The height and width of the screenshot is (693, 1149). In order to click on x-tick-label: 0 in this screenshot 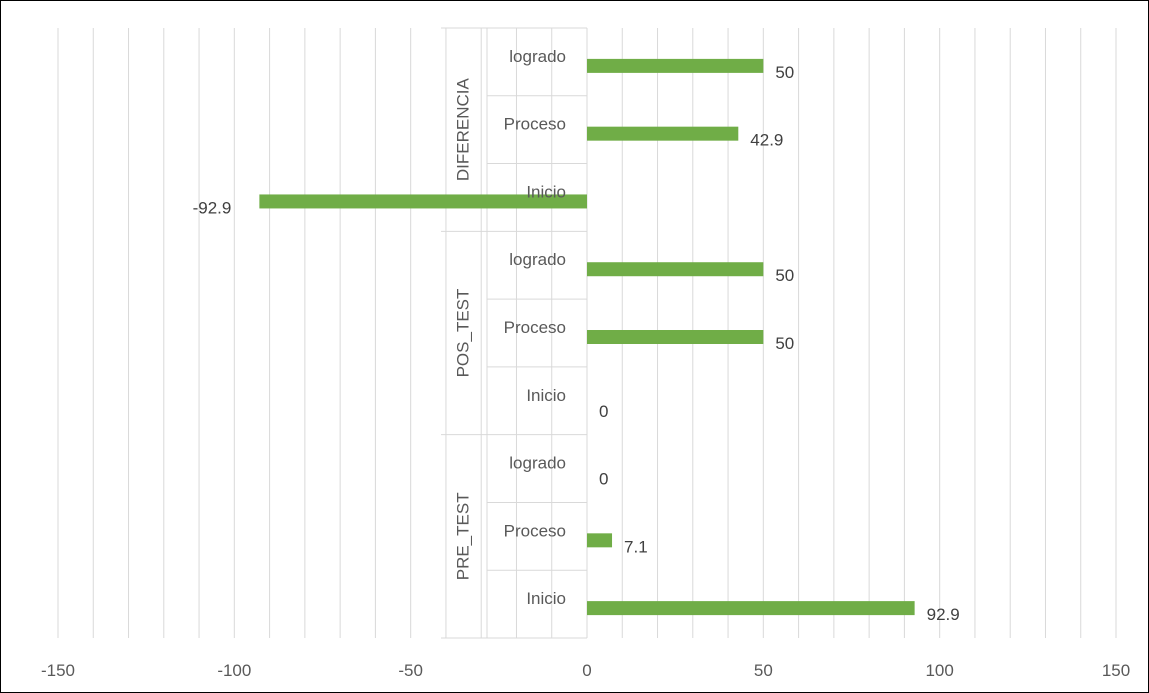, I will do `click(586, 670)`.